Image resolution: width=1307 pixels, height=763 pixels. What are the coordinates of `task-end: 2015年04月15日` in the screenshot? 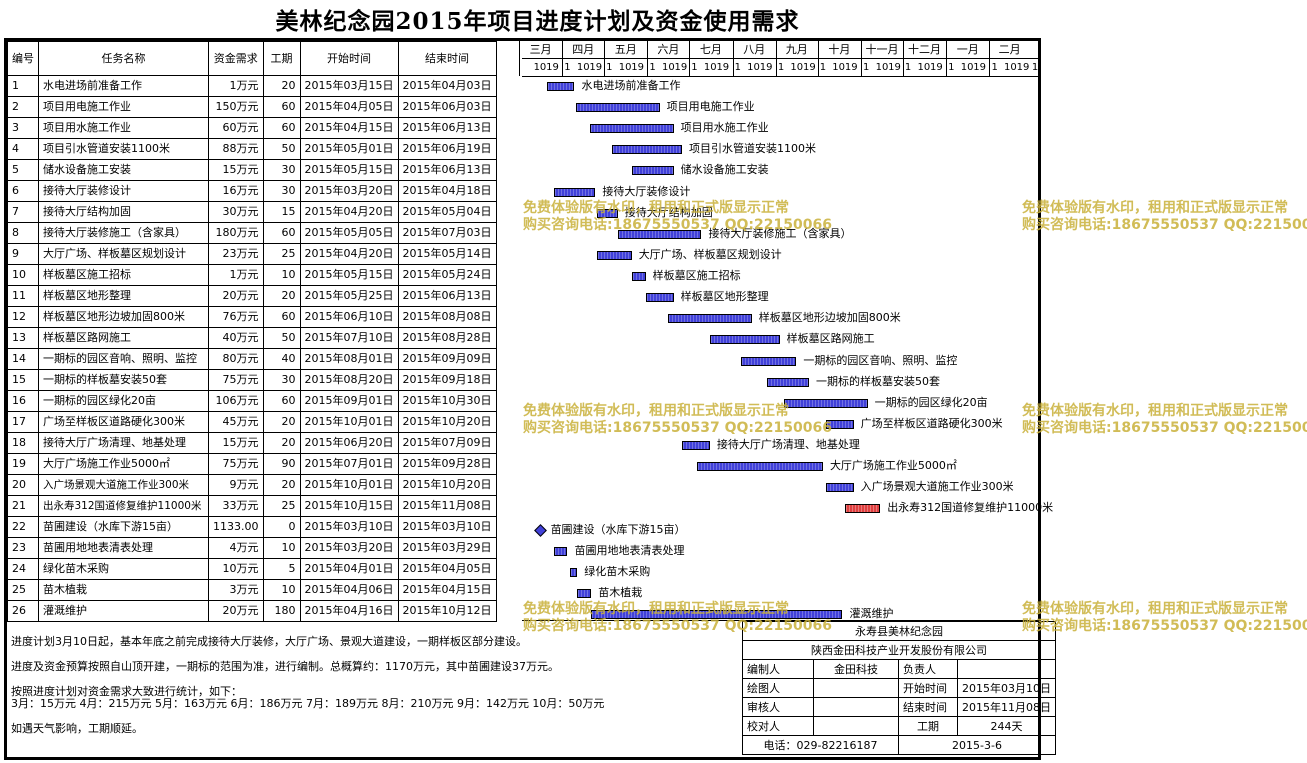 It's located at (447, 590).